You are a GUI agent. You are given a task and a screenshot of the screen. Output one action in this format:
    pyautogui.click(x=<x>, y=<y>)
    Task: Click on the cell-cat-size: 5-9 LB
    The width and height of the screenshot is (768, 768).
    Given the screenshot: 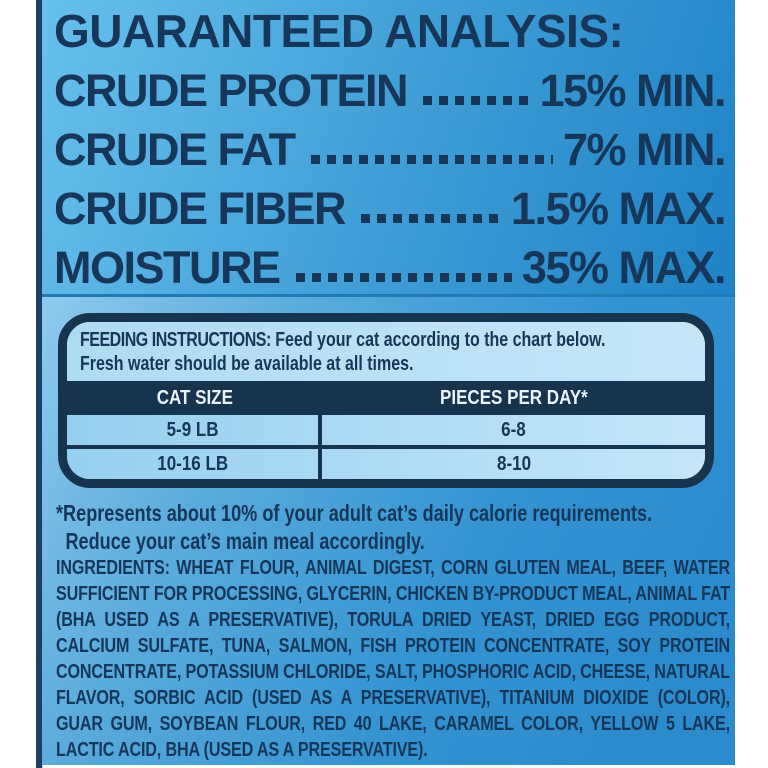 What is the action you would take?
    pyautogui.click(x=195, y=430)
    